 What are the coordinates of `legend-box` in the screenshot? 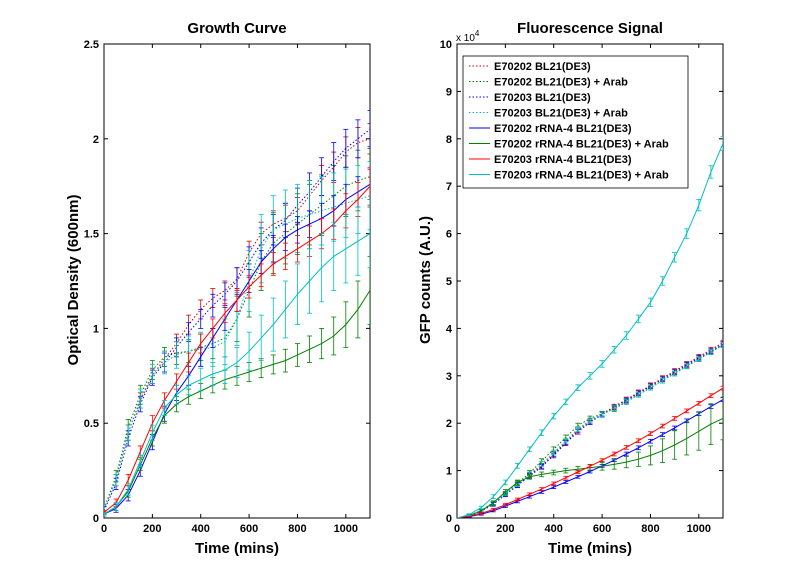 It's located at (575, 122).